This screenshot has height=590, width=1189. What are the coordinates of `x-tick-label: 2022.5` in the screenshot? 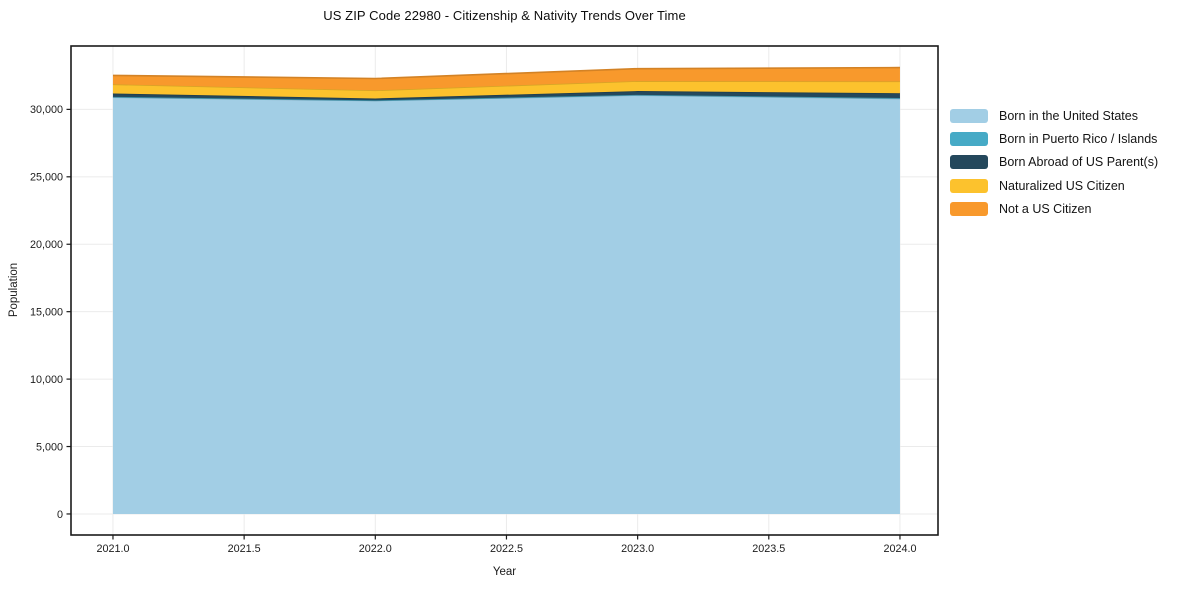 It's located at (506, 549).